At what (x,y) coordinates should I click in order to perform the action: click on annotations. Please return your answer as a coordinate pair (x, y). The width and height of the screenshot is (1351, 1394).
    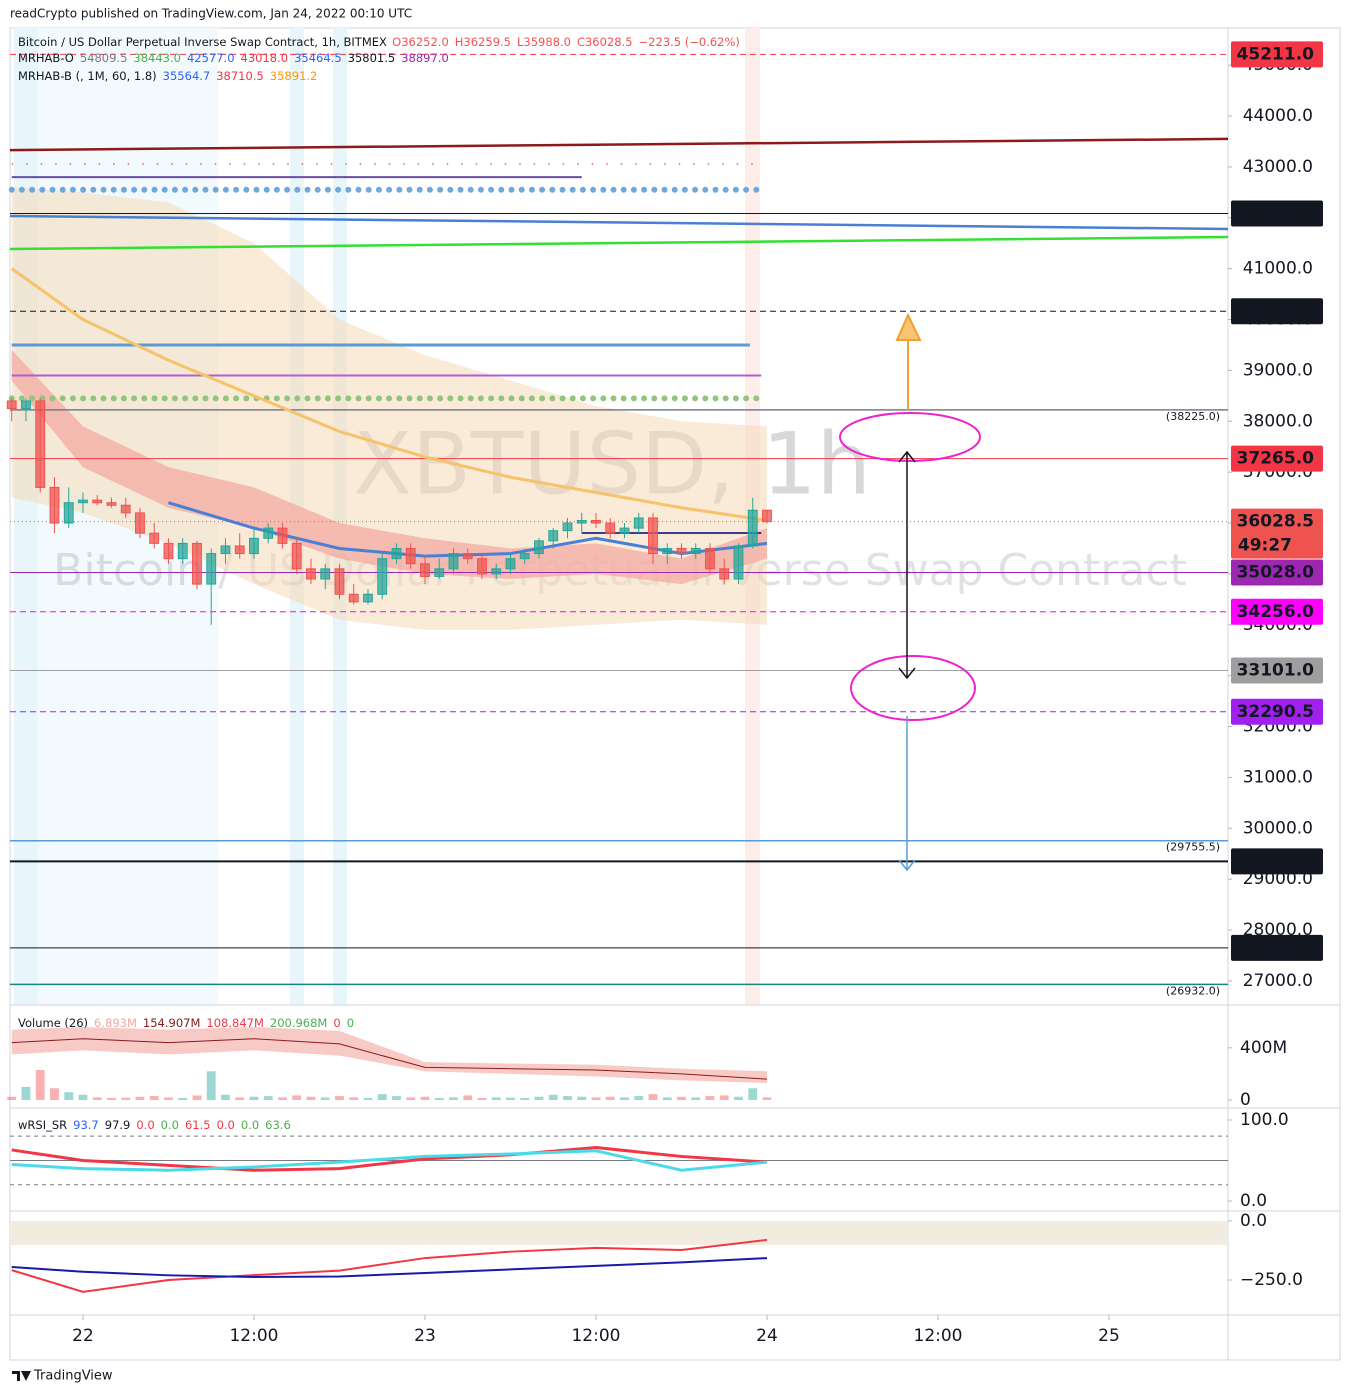
    Looking at the image, I should click on (910, 592).